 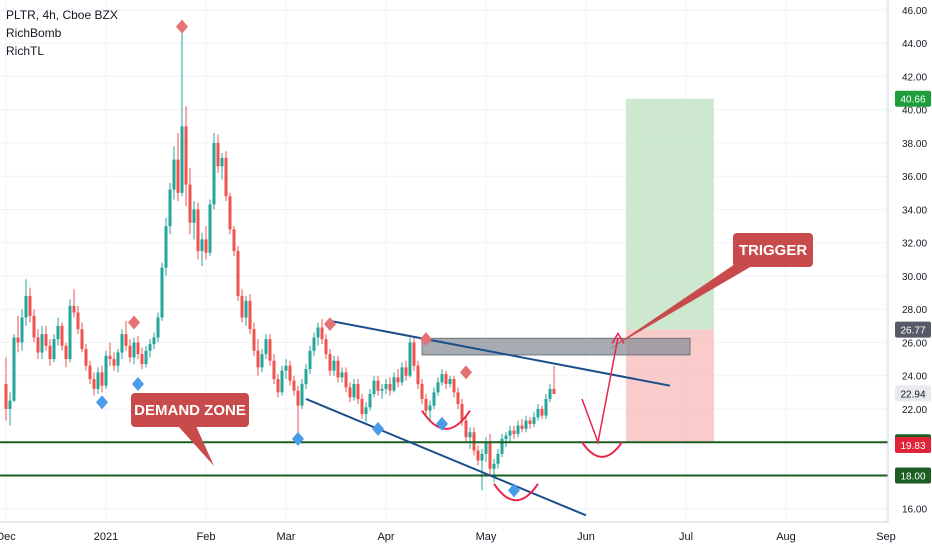 I want to click on indicator-richbomb: RichBomb, so click(x=34, y=33).